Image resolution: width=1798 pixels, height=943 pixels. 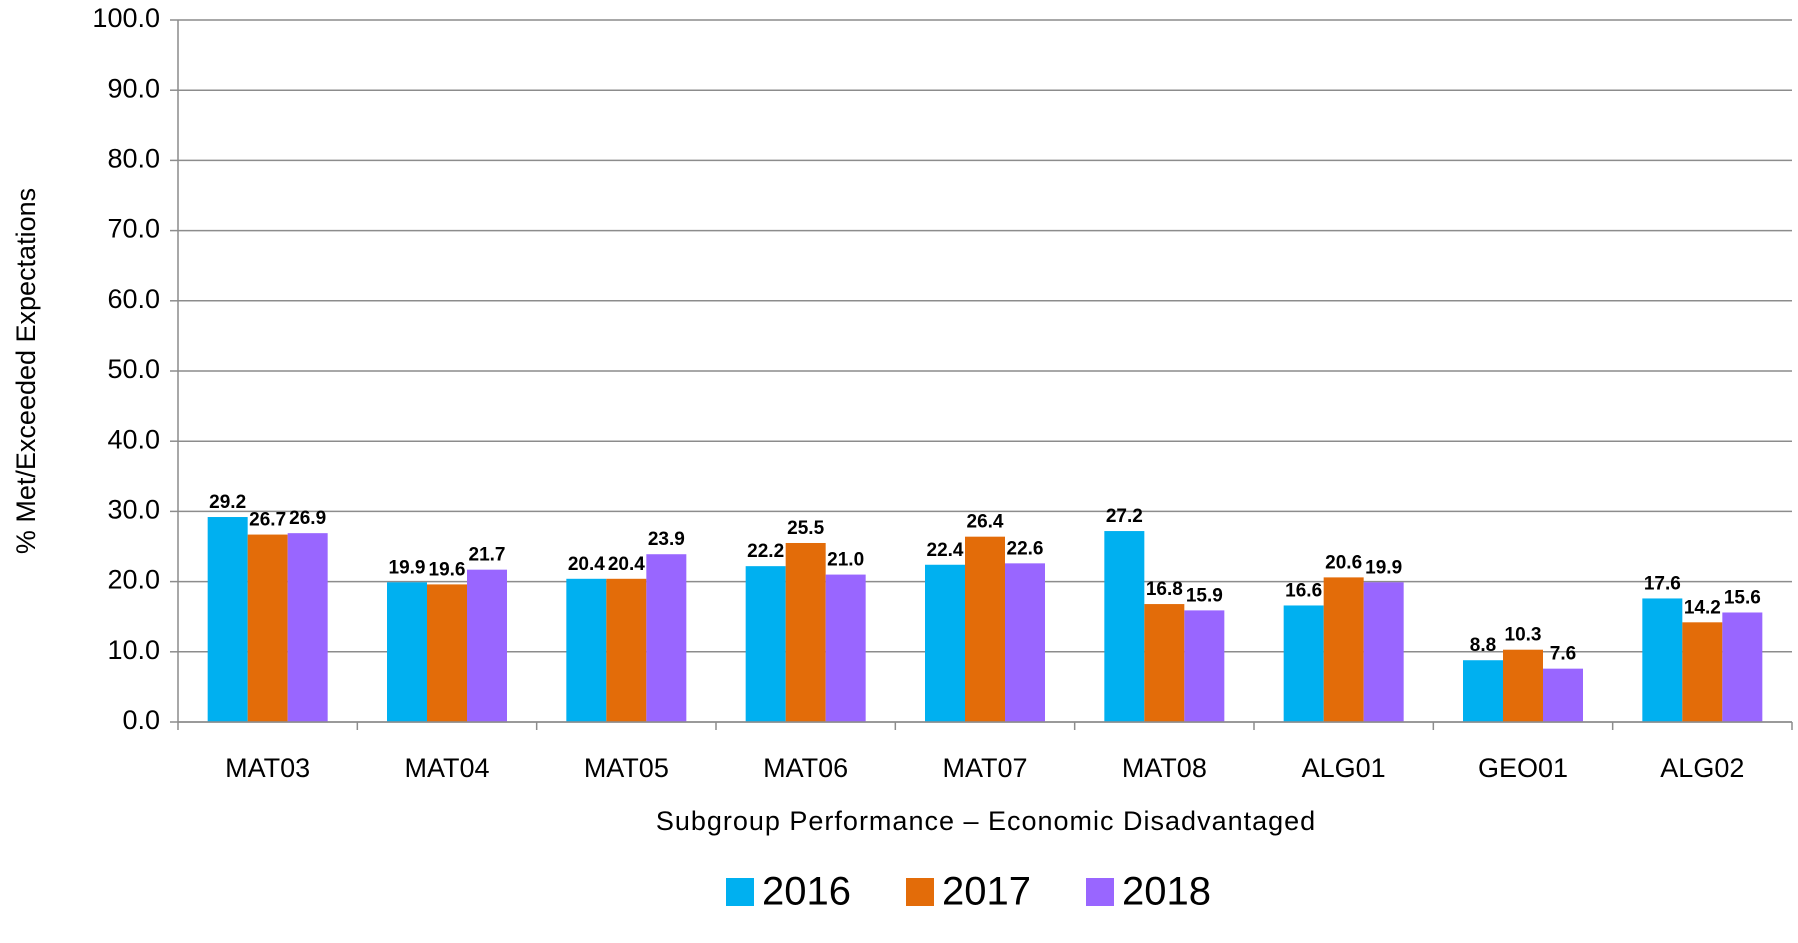 What do you see at coordinates (227, 502) in the screenshot?
I see `data-label: 29.2` at bounding box center [227, 502].